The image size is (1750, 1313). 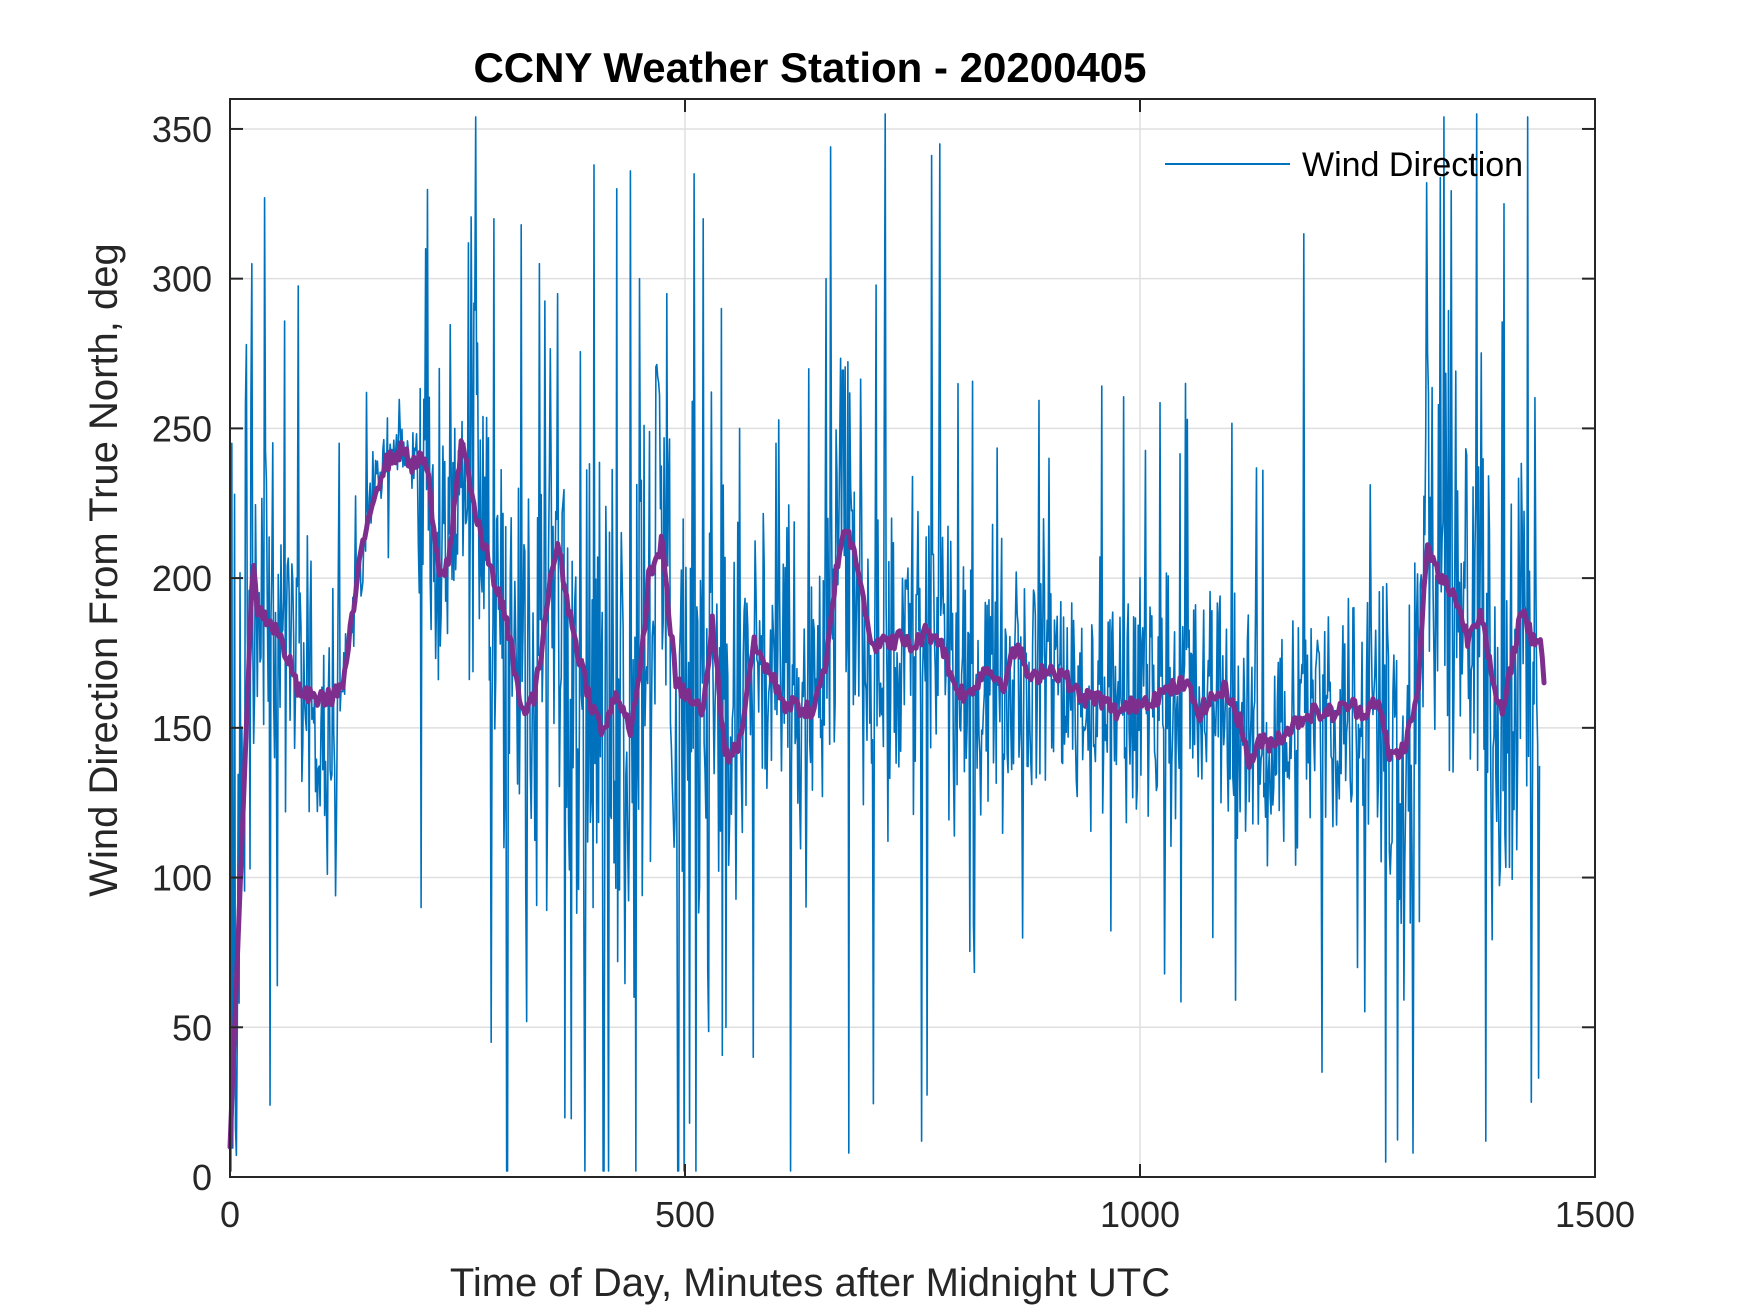 What do you see at coordinates (1140, 1214) in the screenshot?
I see `x-tick-label: 1000` at bounding box center [1140, 1214].